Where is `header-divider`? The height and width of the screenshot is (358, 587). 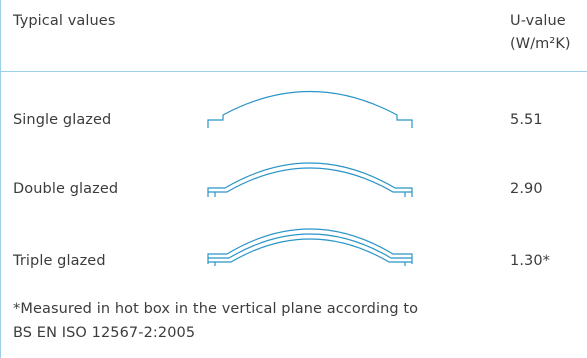 header-divider is located at coordinates (293, 71).